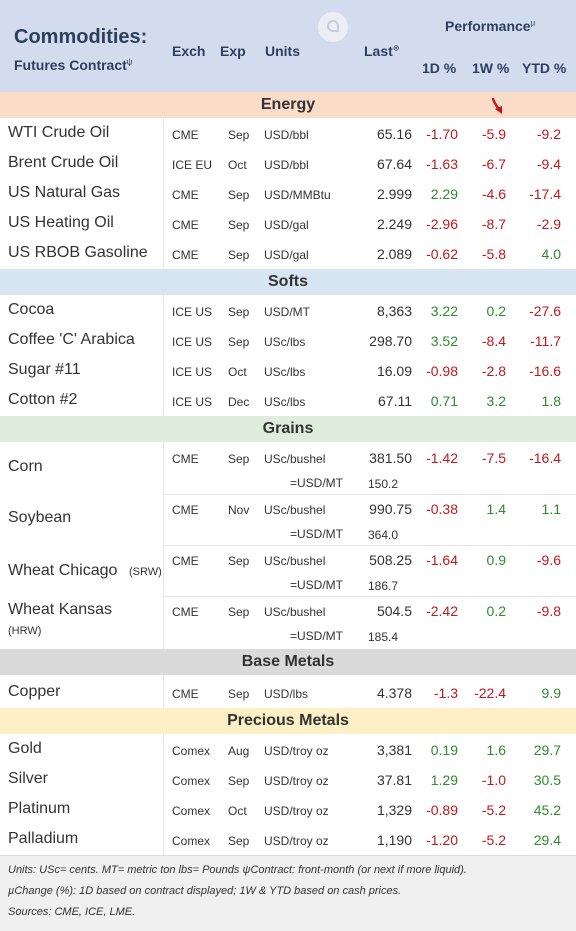 The height and width of the screenshot is (931, 576). Describe the element at coordinates (547, 750) in the screenshot. I see `change-ytd: 29.7` at that location.